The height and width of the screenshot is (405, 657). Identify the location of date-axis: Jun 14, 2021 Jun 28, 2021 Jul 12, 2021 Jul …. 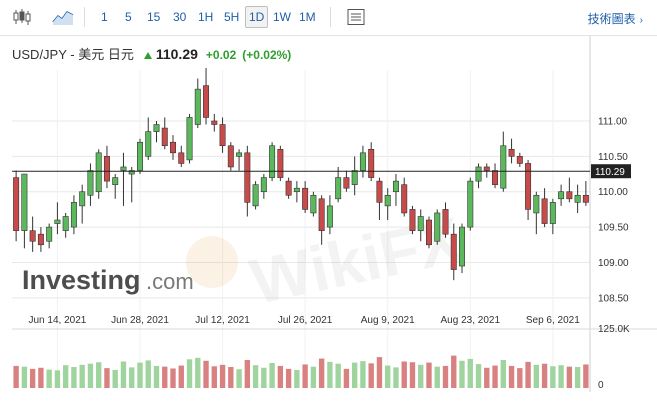
(305, 320).